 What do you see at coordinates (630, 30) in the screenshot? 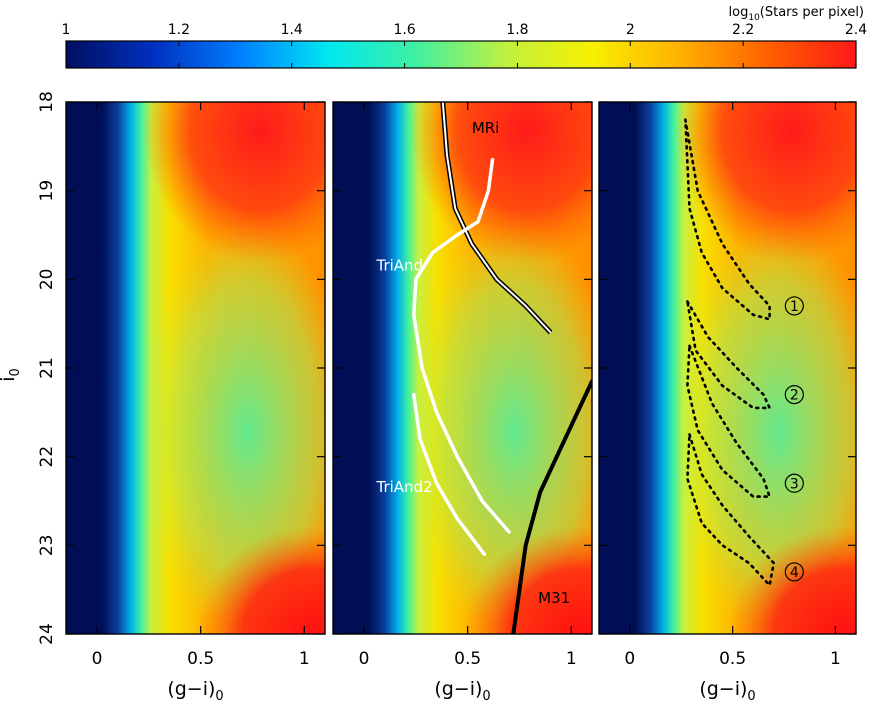
I see `colorbar-tick-label: 2` at bounding box center [630, 30].